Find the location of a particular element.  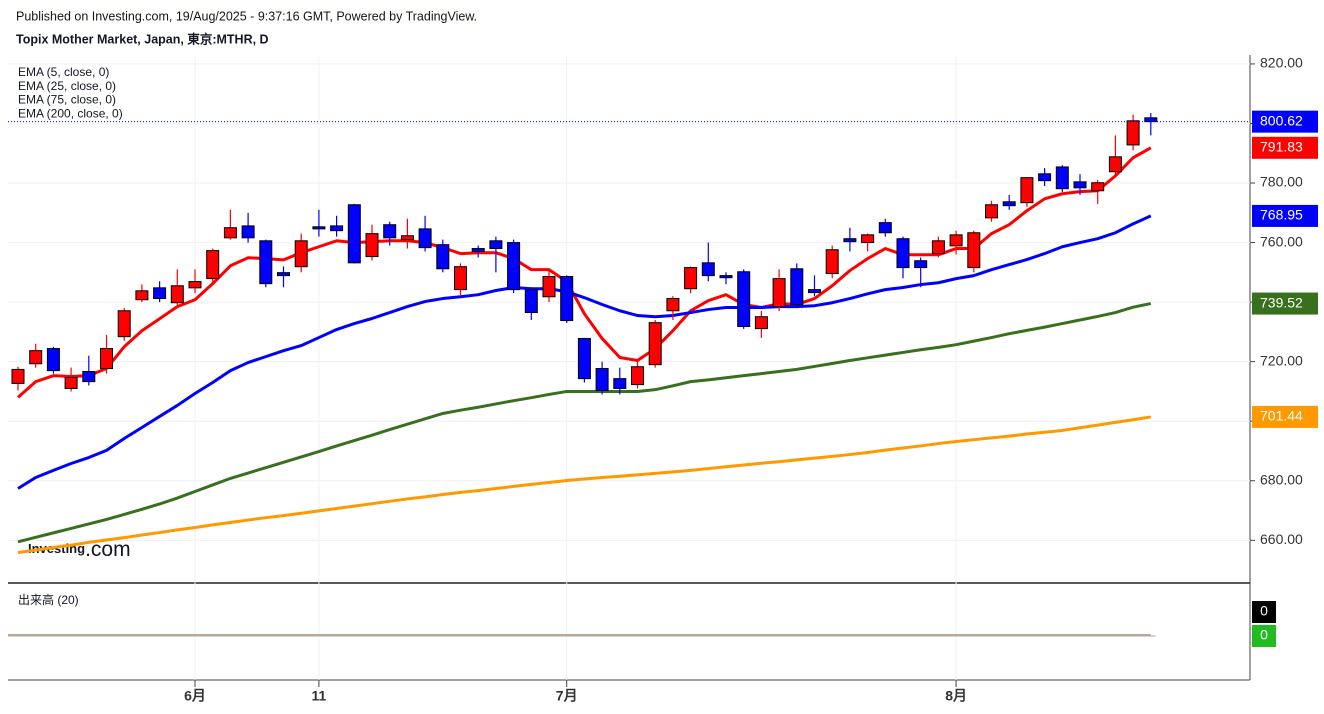

volume-ma-label-bg is located at coordinates (1264, 636).